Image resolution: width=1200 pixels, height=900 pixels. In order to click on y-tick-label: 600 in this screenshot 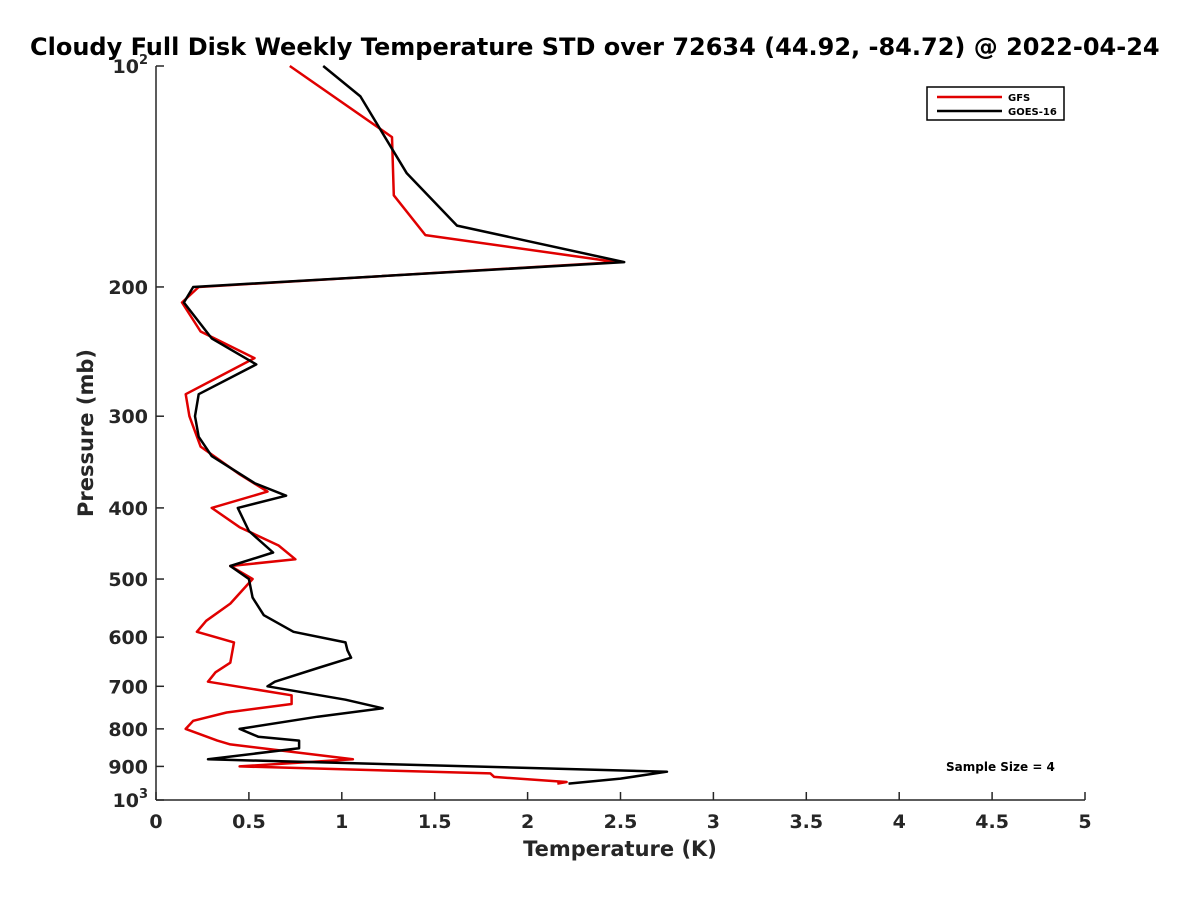, I will do `click(128, 638)`.